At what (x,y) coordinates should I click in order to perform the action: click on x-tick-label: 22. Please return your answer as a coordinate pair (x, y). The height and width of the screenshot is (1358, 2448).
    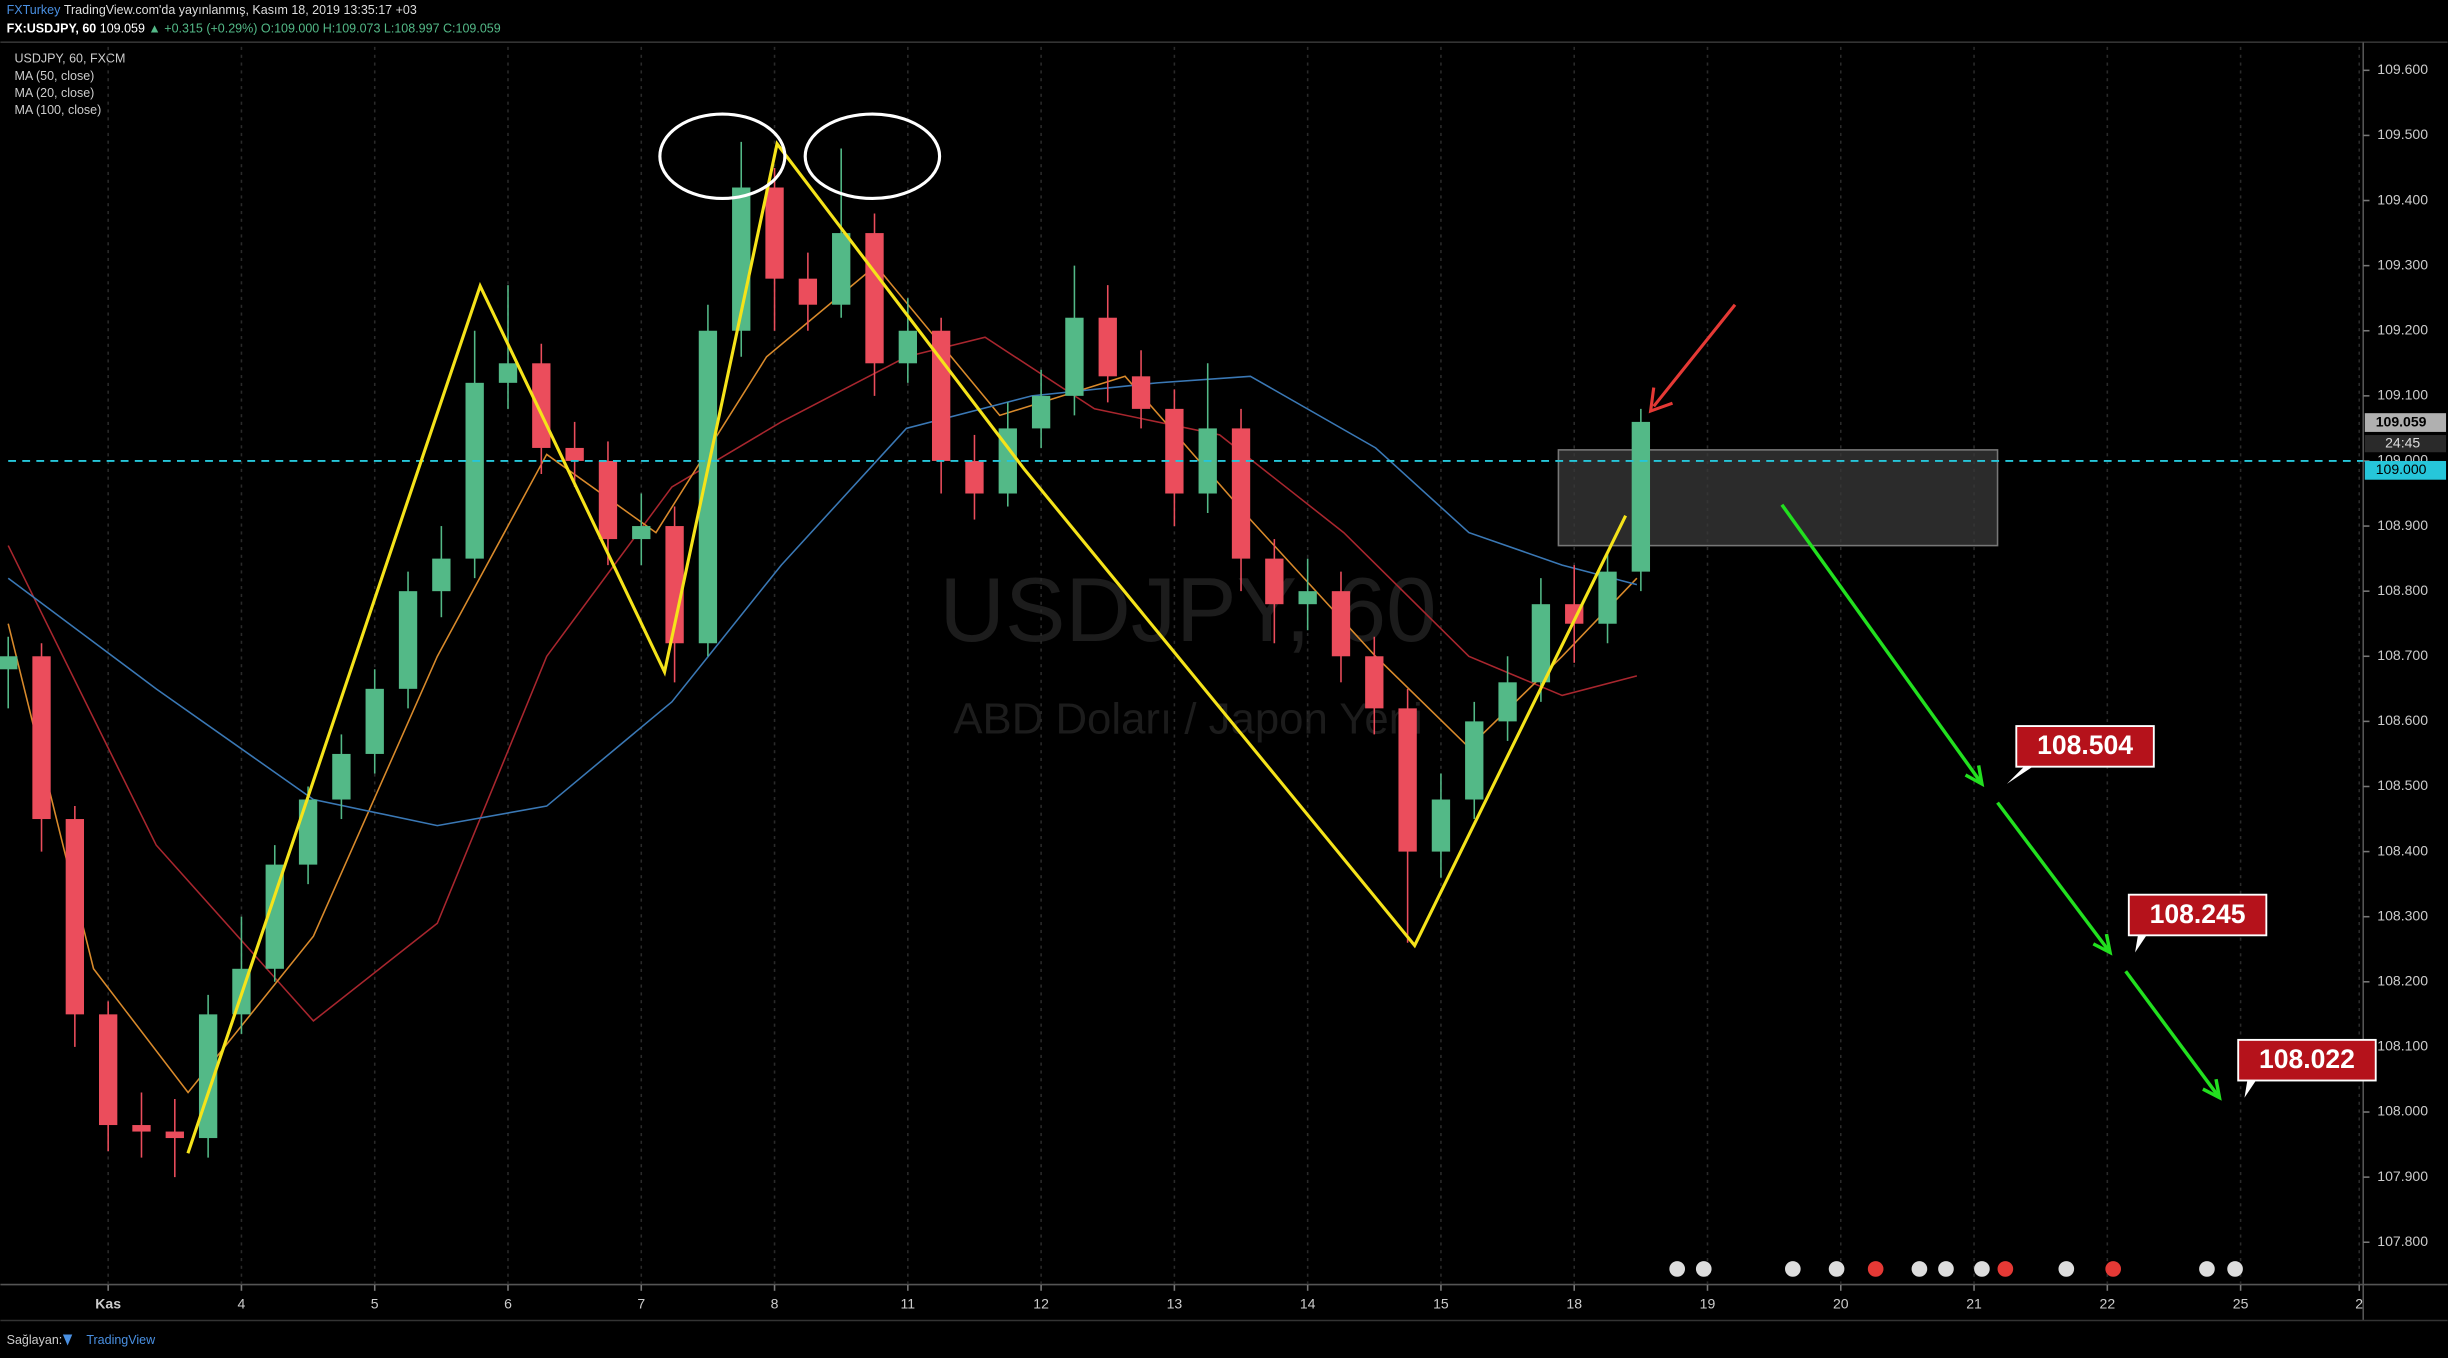
    Looking at the image, I should click on (2108, 1304).